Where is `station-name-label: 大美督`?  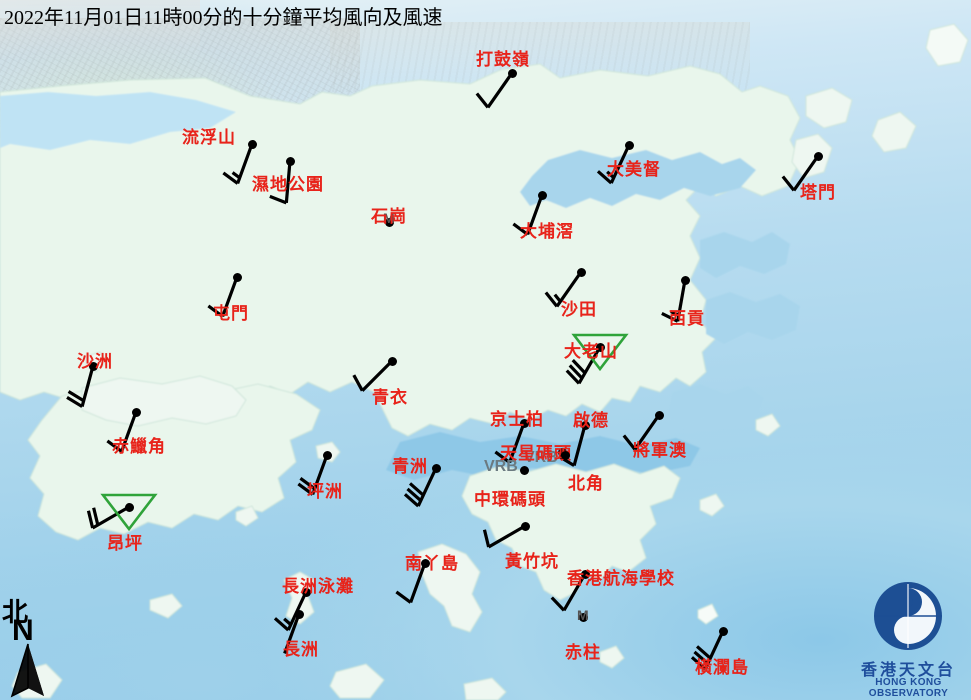 station-name-label: 大美督 is located at coordinates (634, 169).